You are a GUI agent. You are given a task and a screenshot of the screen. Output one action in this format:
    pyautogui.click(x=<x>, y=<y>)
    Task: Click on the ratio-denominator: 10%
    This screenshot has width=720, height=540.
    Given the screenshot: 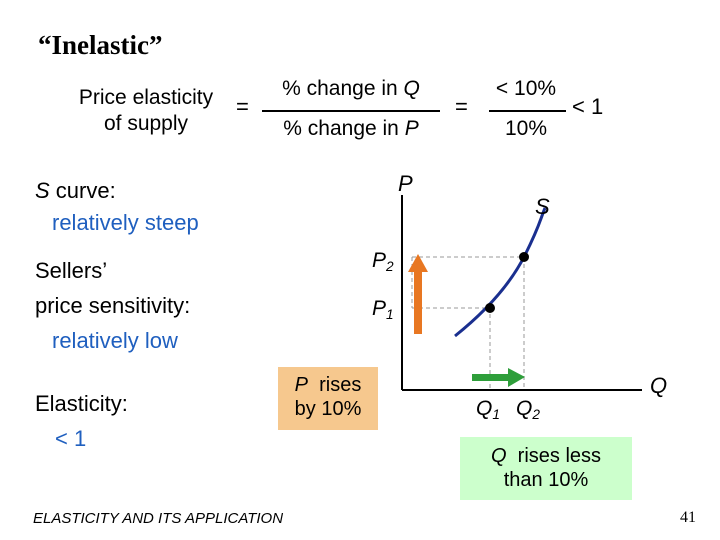 What is the action you would take?
    pyautogui.click(x=526, y=128)
    